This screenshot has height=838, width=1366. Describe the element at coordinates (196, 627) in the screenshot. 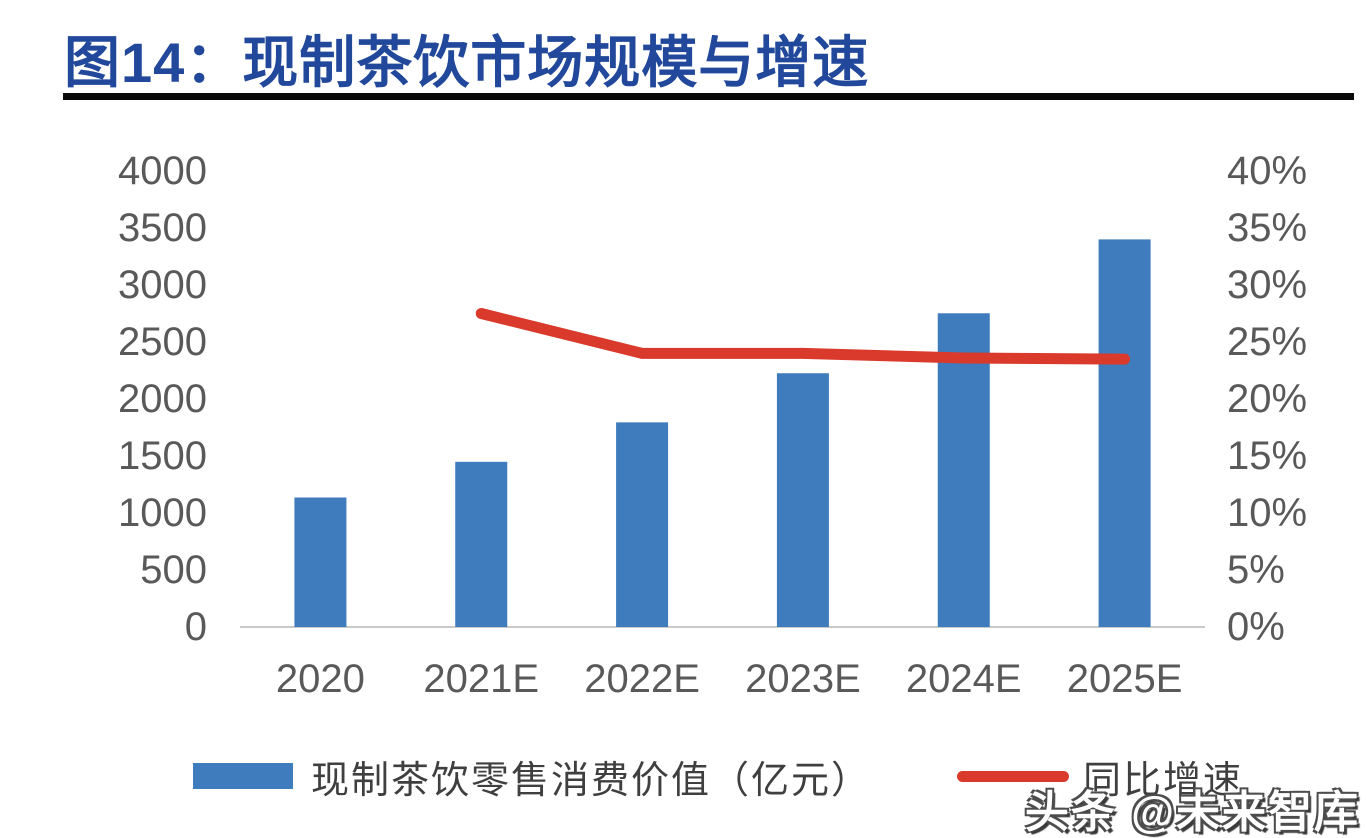

I see `left-axis-tick-label: 0` at that location.